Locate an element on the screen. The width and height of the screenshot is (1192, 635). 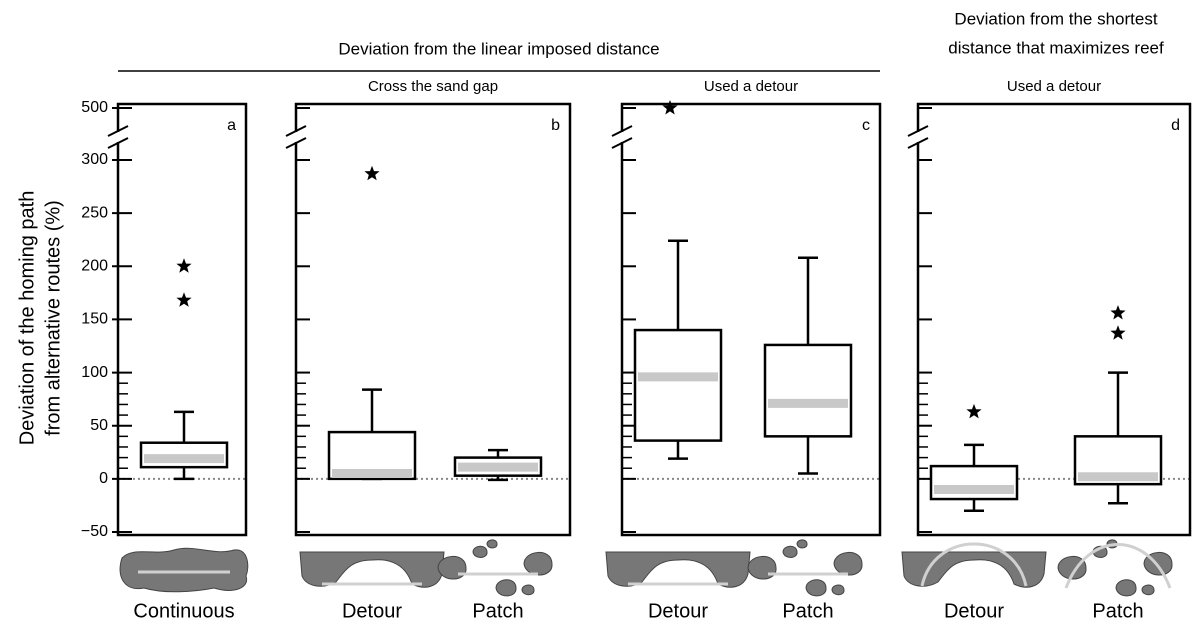
y-tick-label: 150 is located at coordinates (94, 319).